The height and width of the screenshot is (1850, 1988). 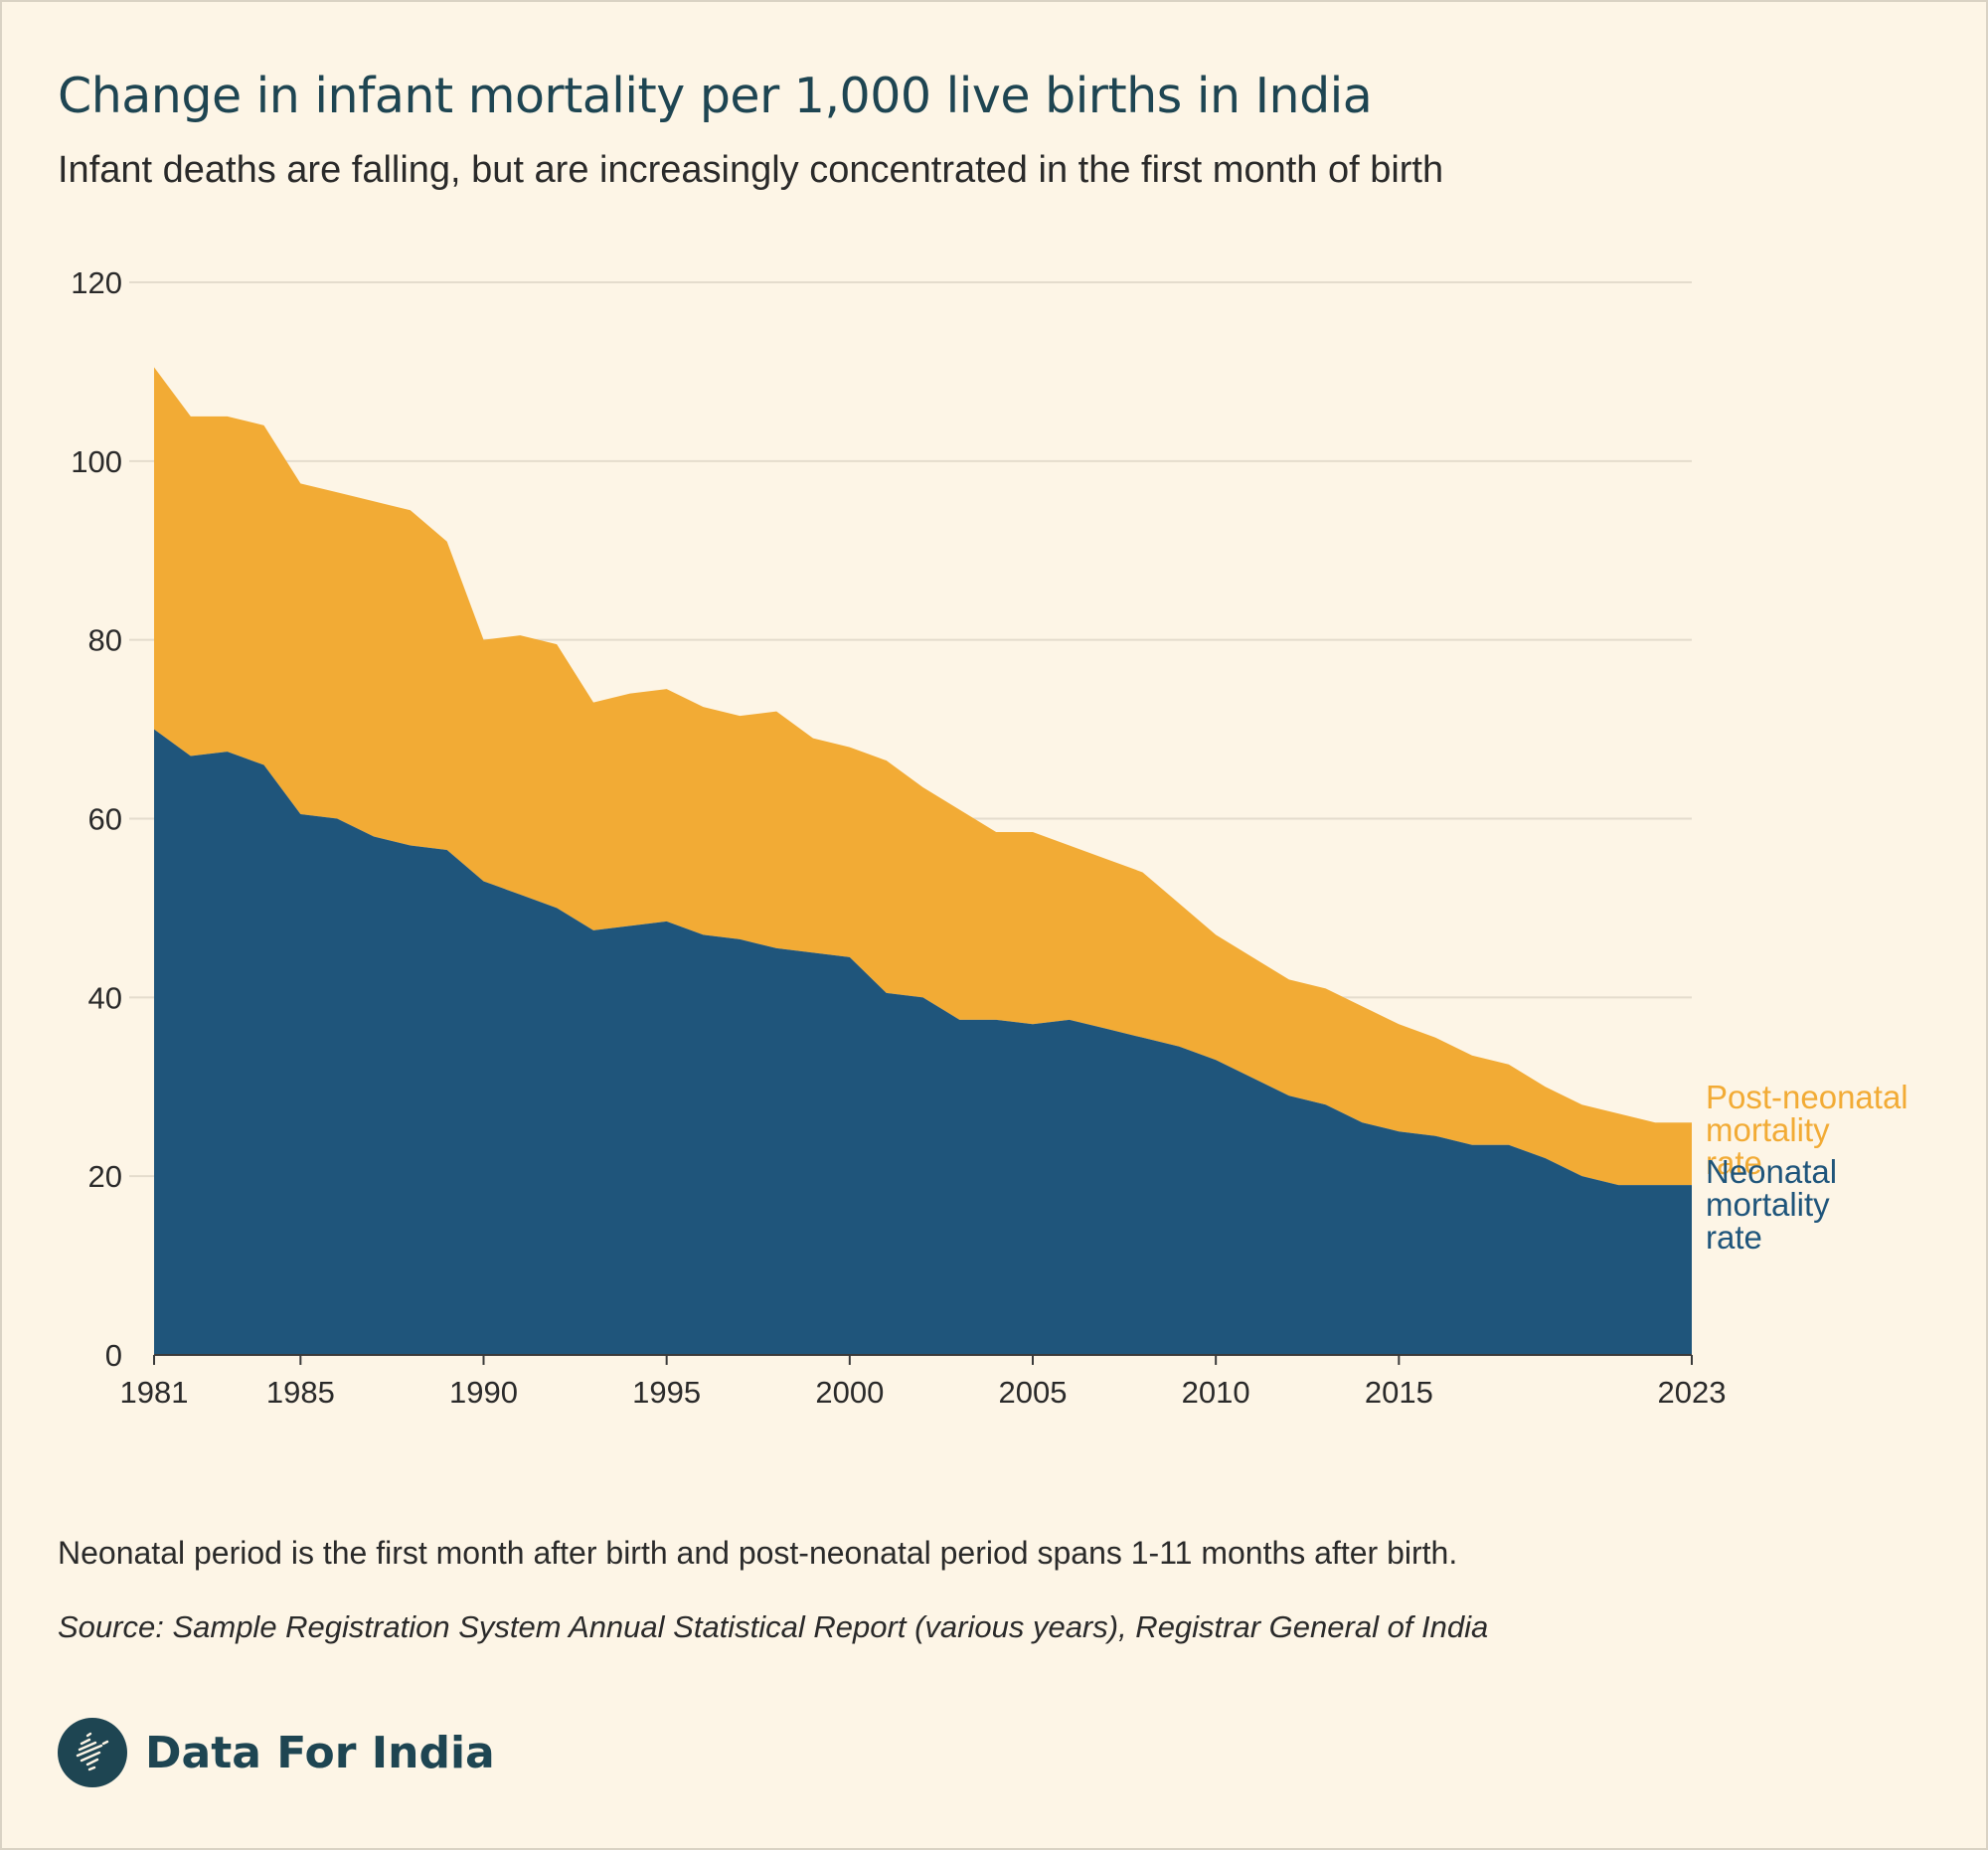 What do you see at coordinates (1807, 1130) in the screenshot?
I see `post-neonatal-label: Post-neonatal mortality rate` at bounding box center [1807, 1130].